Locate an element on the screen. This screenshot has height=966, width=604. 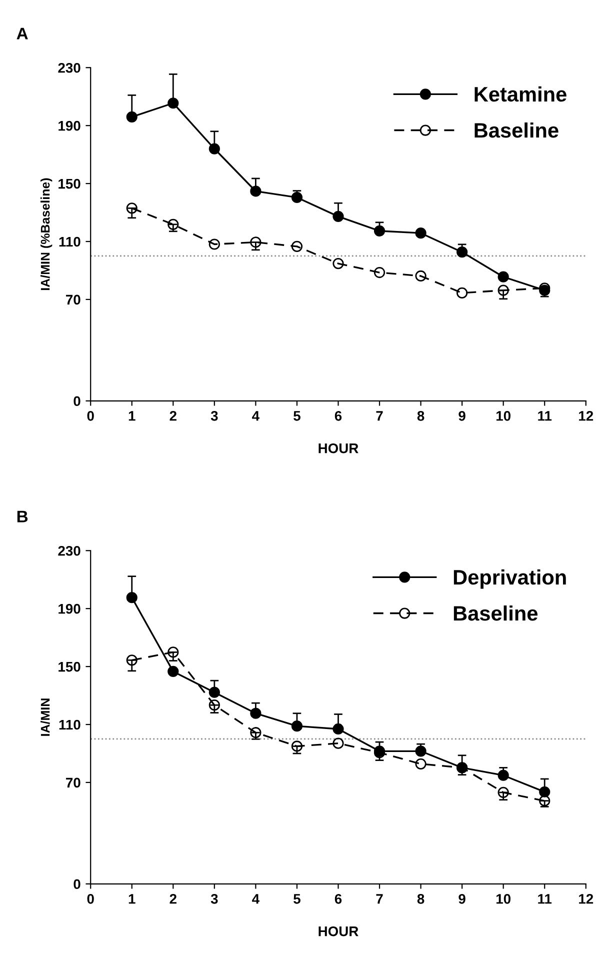
y-axis-title: IA/MIN is located at coordinates (45, 717).